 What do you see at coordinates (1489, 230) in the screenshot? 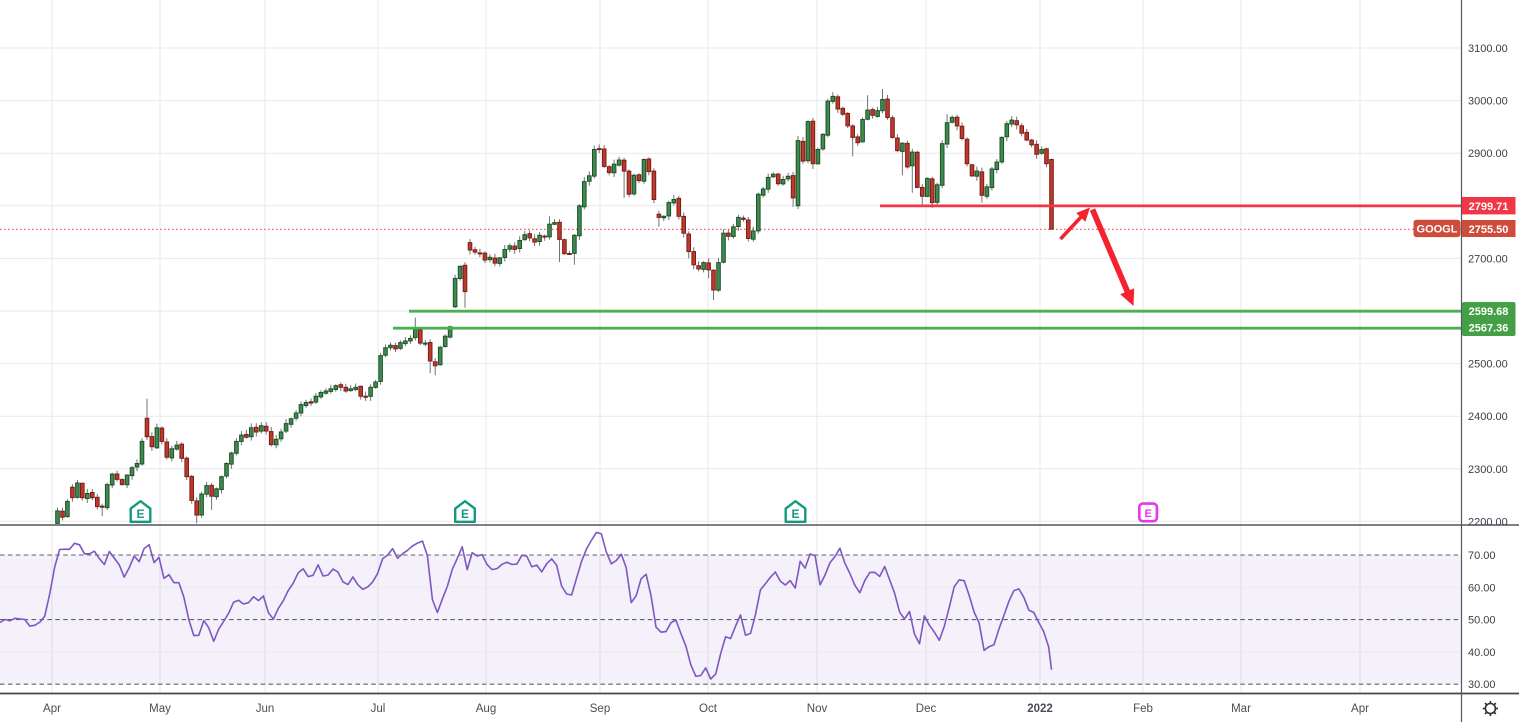
I see `svg-text: 2755.50` at bounding box center [1489, 230].